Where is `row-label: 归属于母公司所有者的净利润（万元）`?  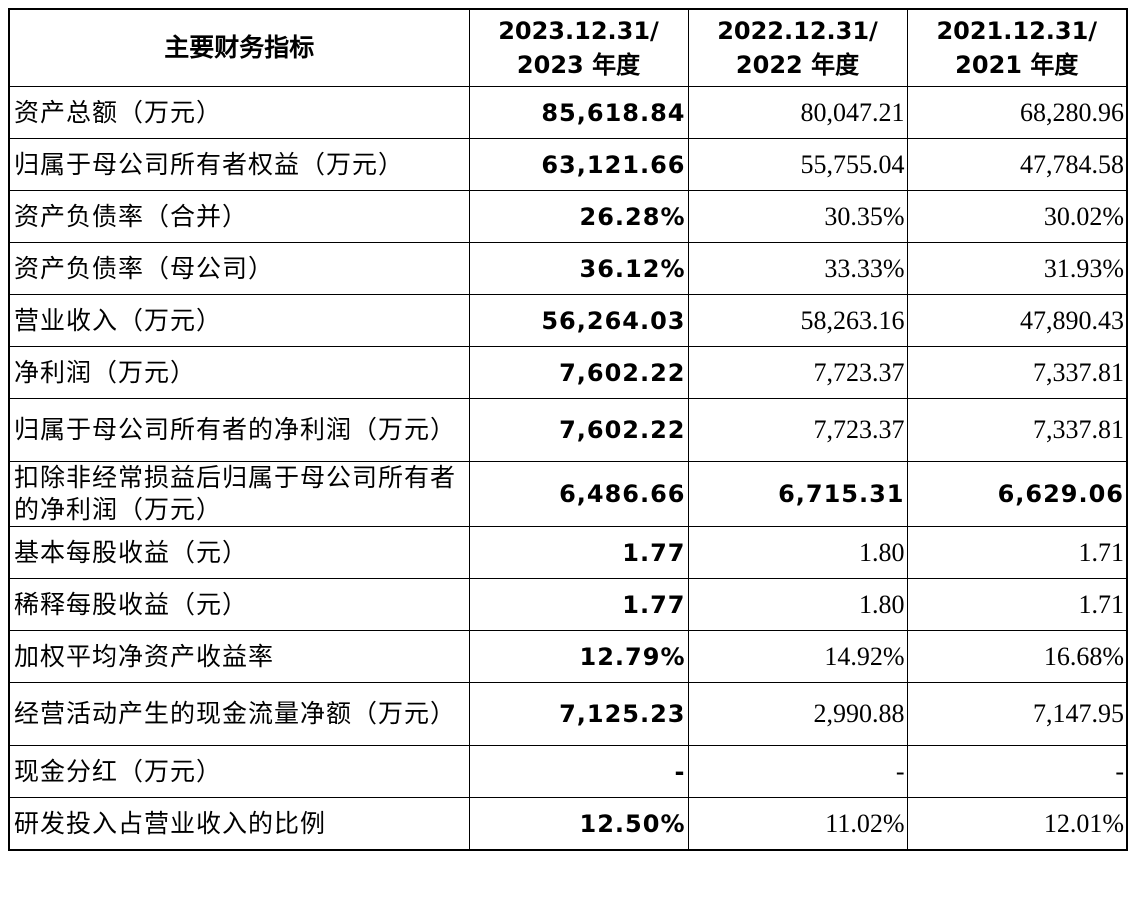 row-label: 归属于母公司所有者的净利润（万元） is located at coordinates (239, 430).